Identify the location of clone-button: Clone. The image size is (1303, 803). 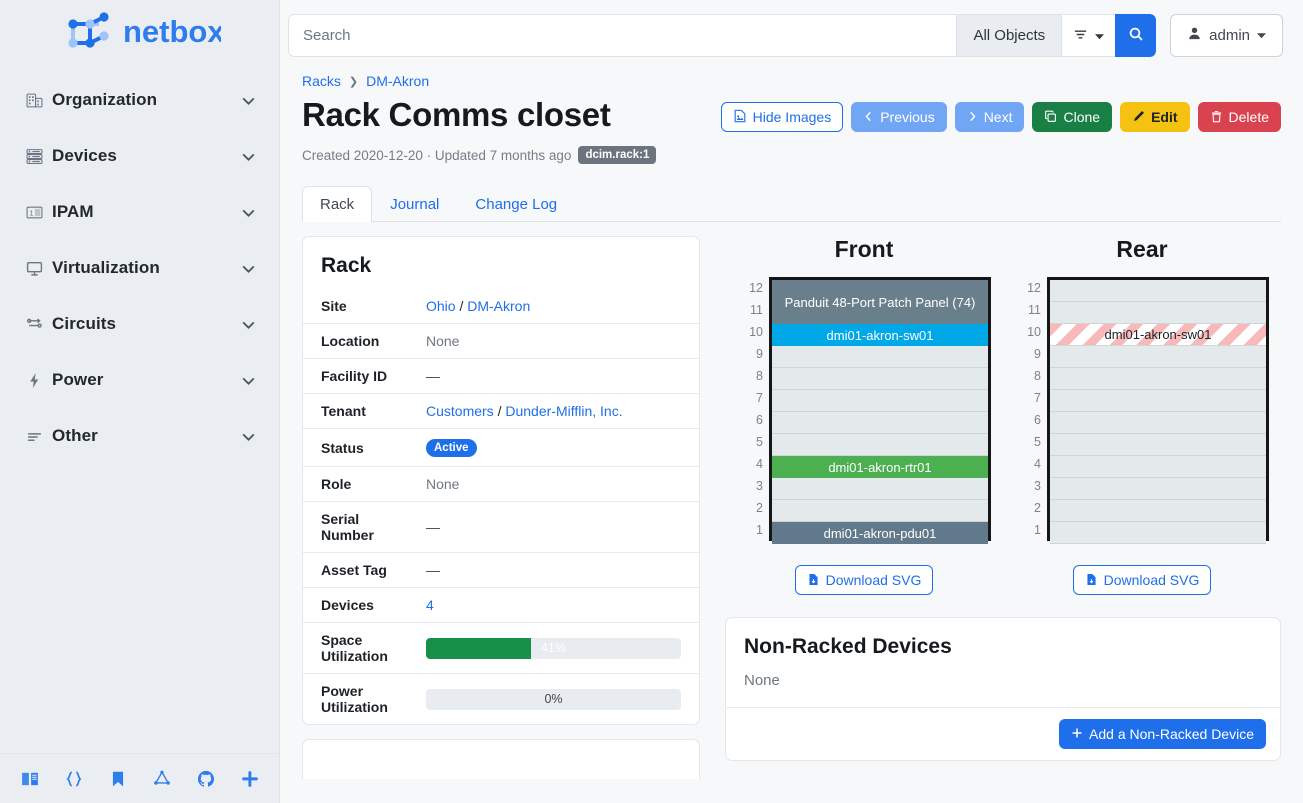
(1072, 117).